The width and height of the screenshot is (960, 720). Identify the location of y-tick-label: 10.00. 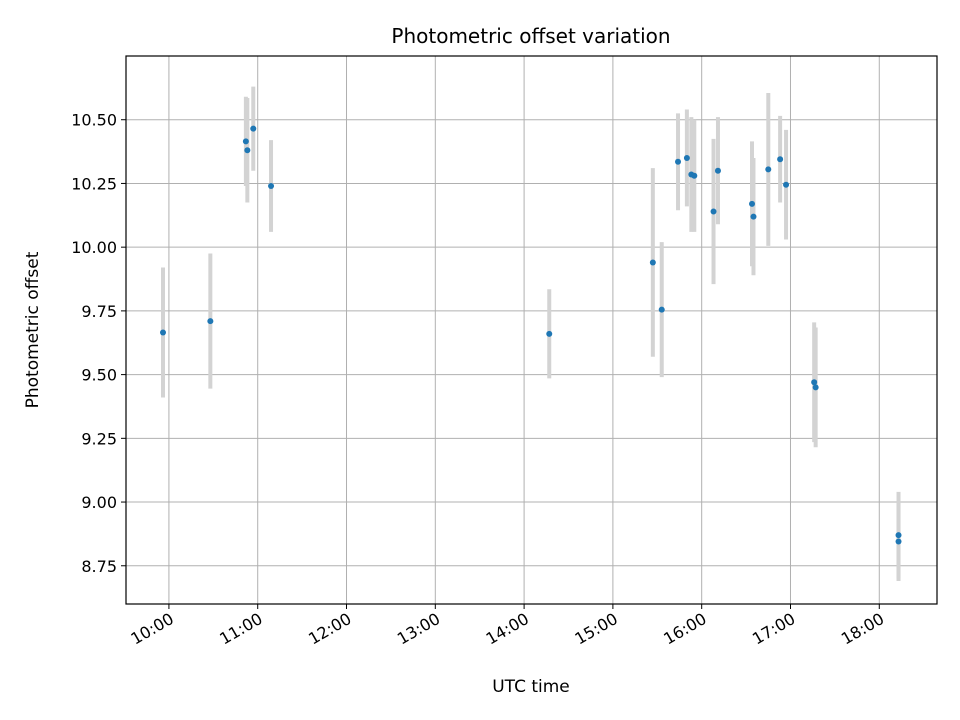
(94, 247).